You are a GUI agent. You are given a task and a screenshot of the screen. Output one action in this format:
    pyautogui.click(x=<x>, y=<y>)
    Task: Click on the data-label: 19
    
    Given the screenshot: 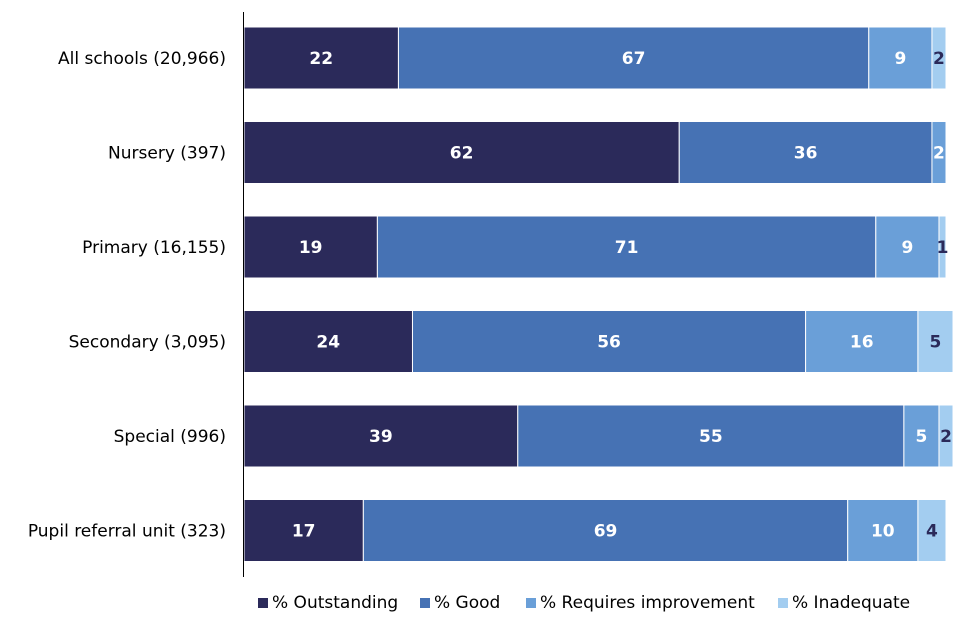 What is the action you would take?
    pyautogui.click(x=311, y=248)
    